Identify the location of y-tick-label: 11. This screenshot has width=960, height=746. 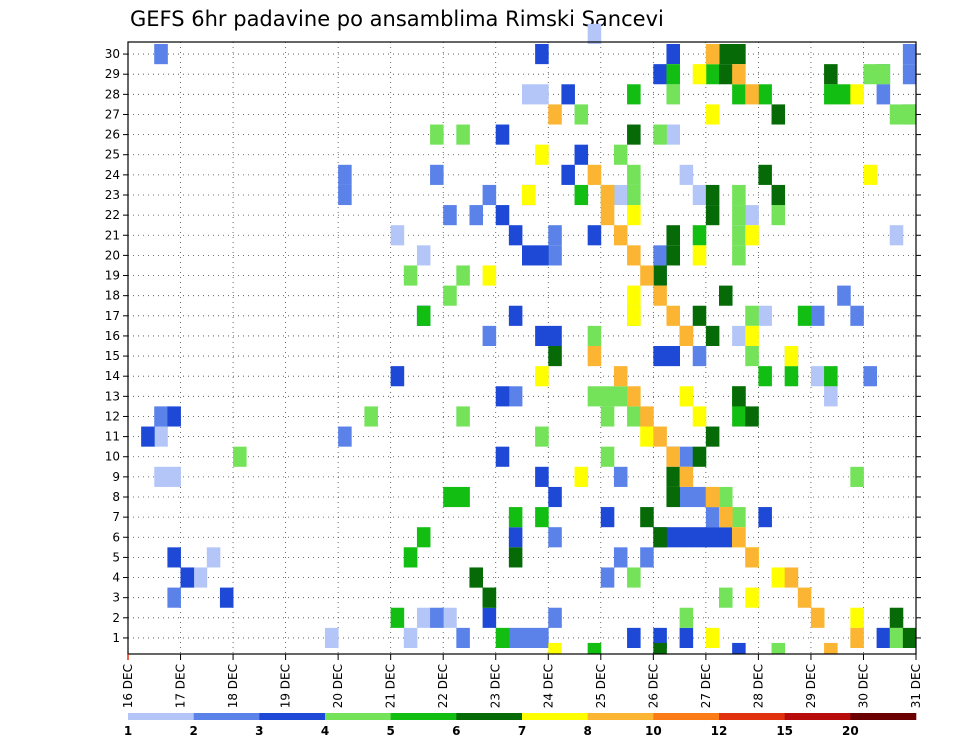
(112, 437).